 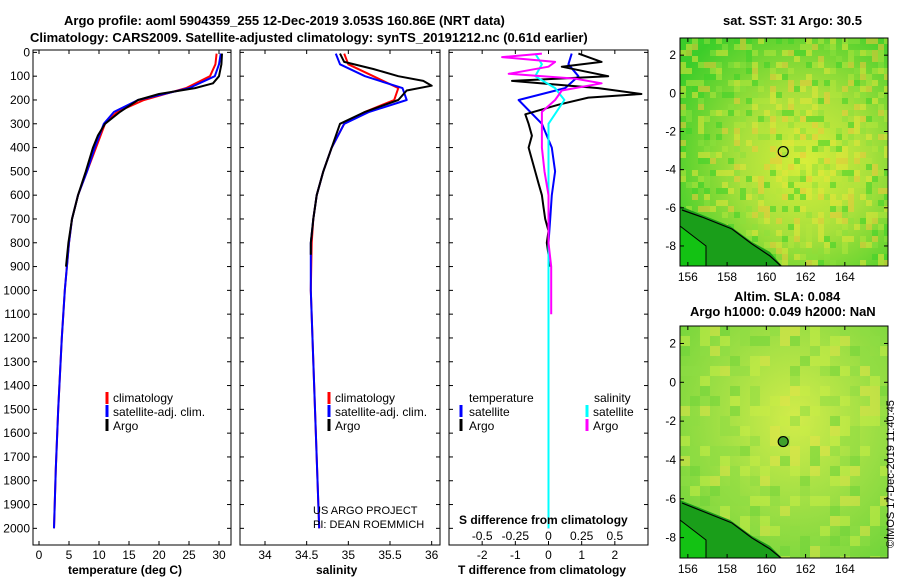 What do you see at coordinates (126, 426) in the screenshot?
I see `legend-argo-label: Argo` at bounding box center [126, 426].